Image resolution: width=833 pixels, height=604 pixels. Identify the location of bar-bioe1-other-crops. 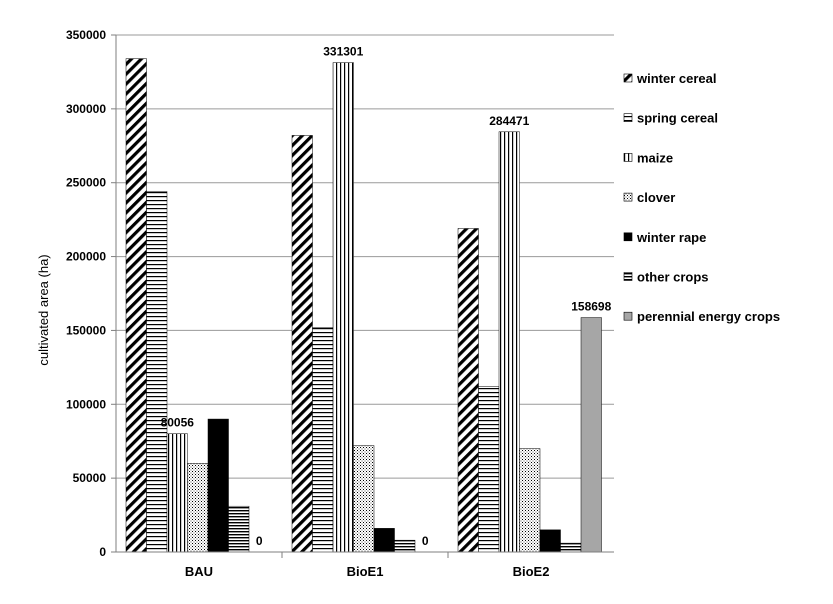
(405, 546).